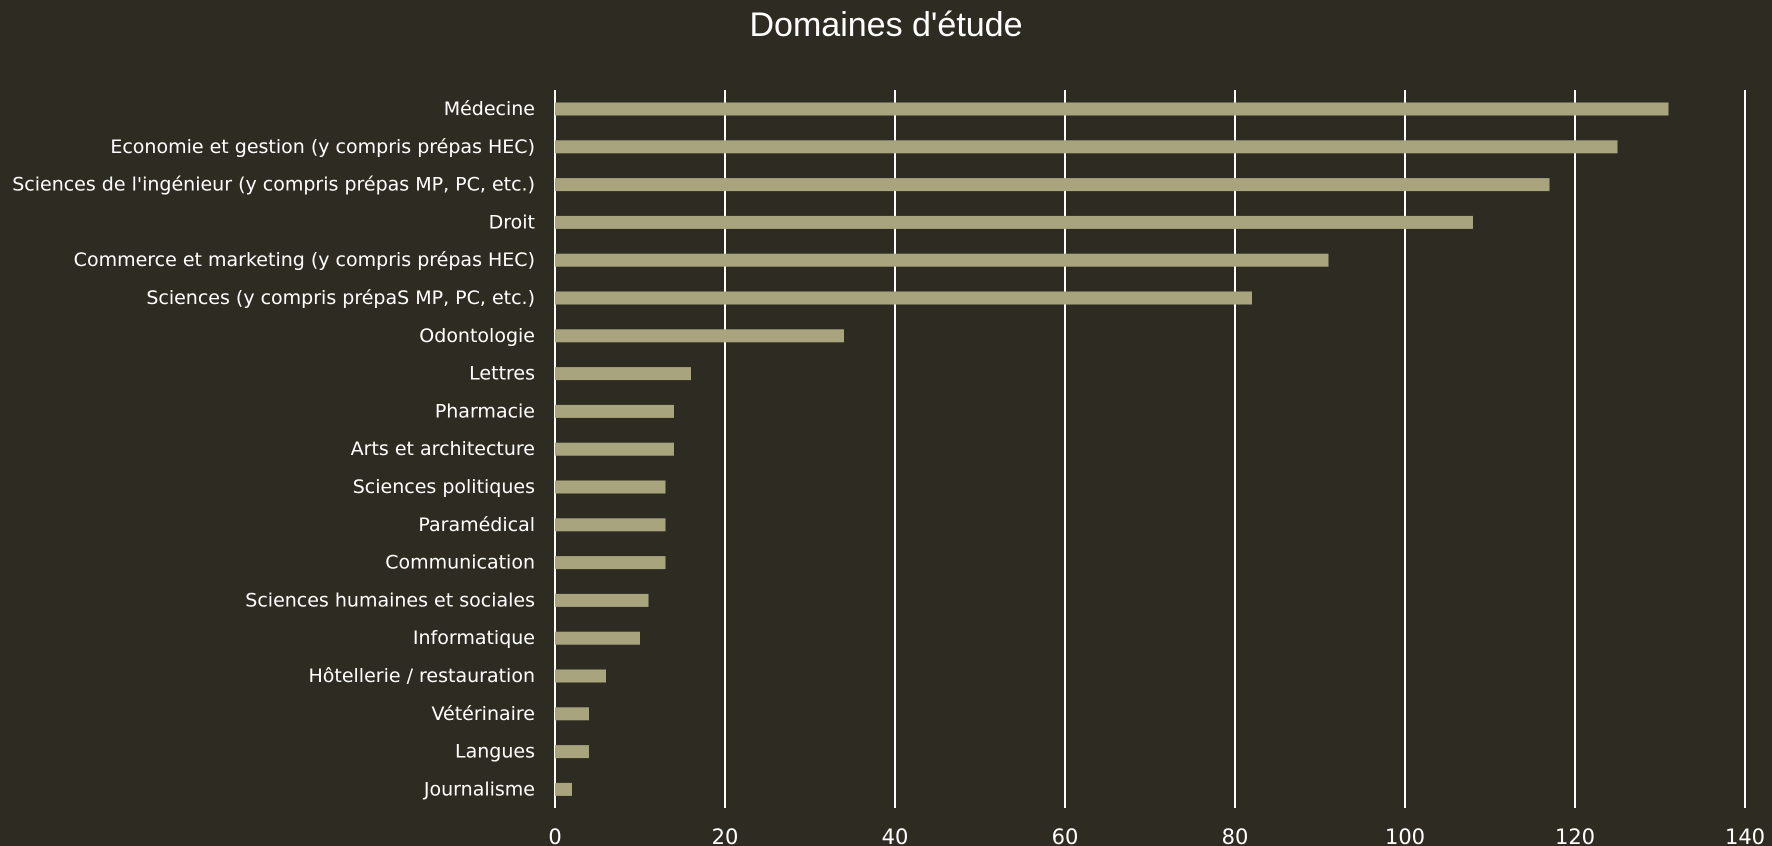 The image size is (1772, 846). Describe the element at coordinates (725, 835) in the screenshot. I see `x-tick-label: 20` at that location.